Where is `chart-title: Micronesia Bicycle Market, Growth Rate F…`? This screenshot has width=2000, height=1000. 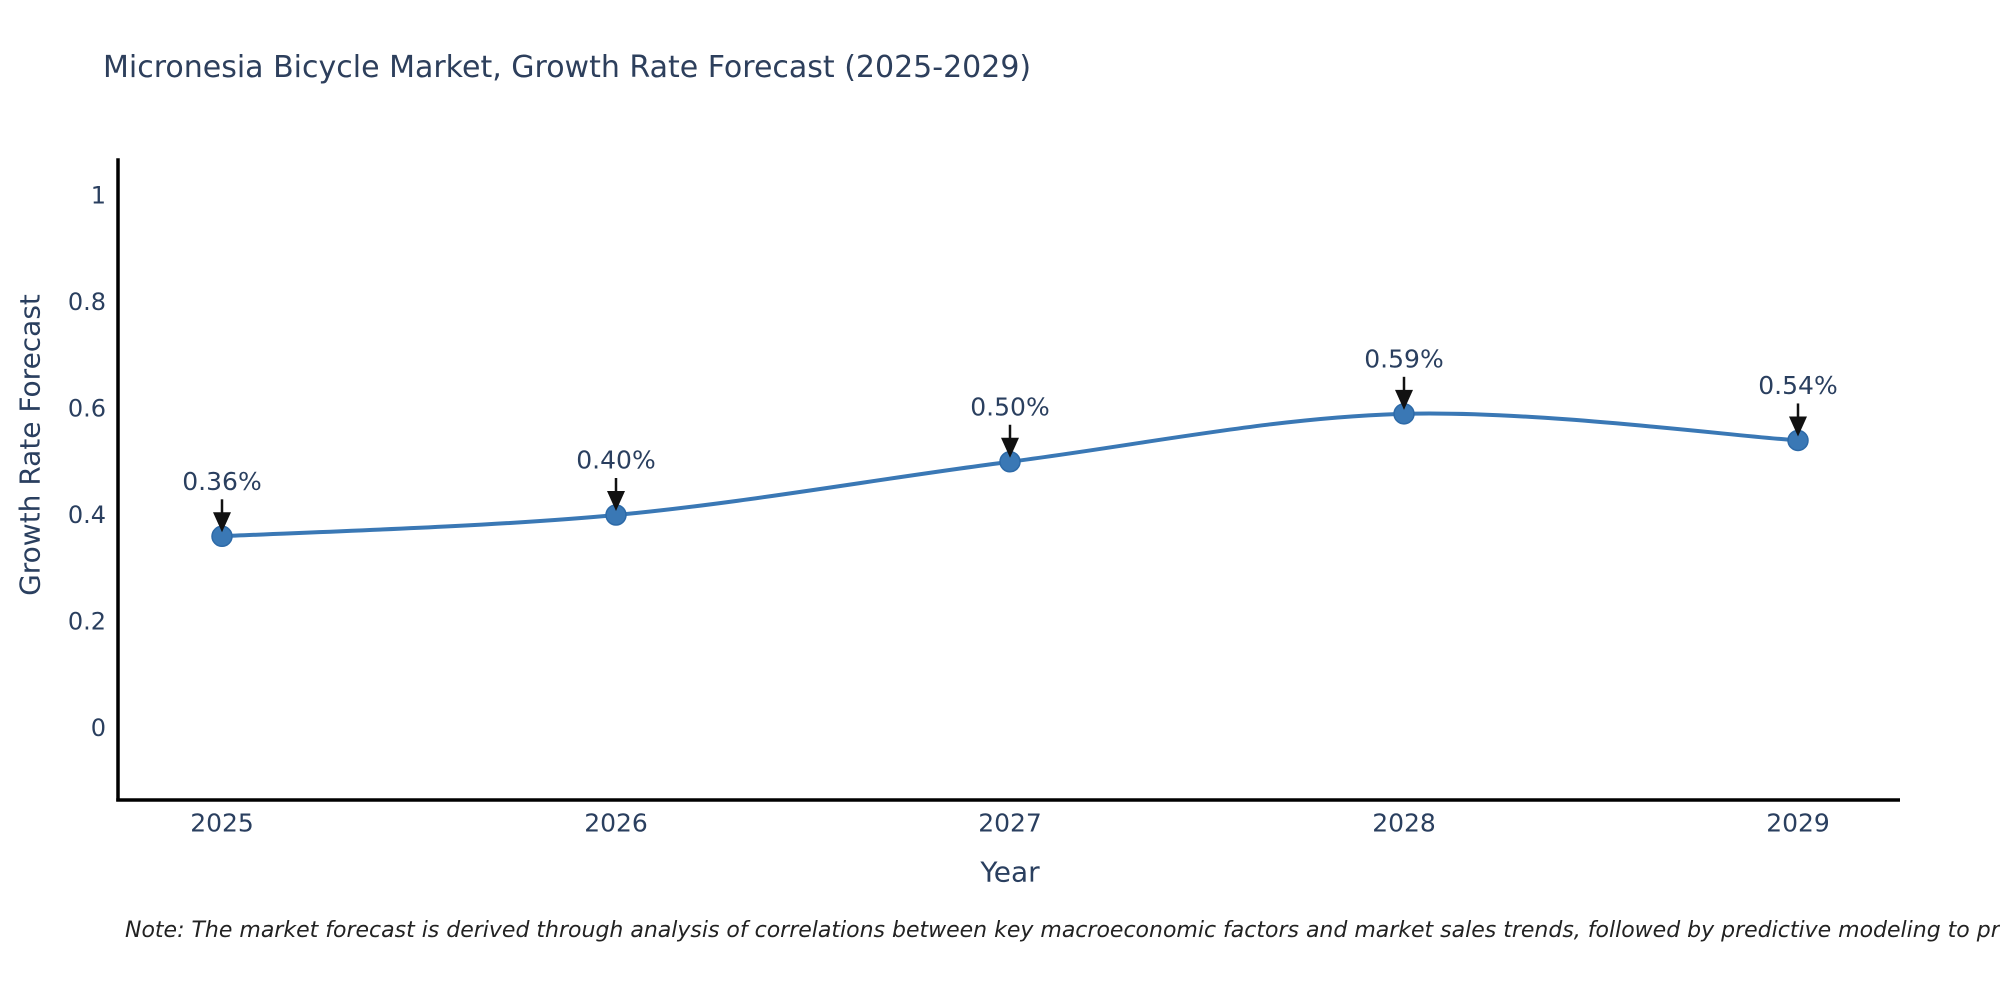
chart-title: Micronesia Bicycle Market, Growth Rate F… is located at coordinates (567, 67).